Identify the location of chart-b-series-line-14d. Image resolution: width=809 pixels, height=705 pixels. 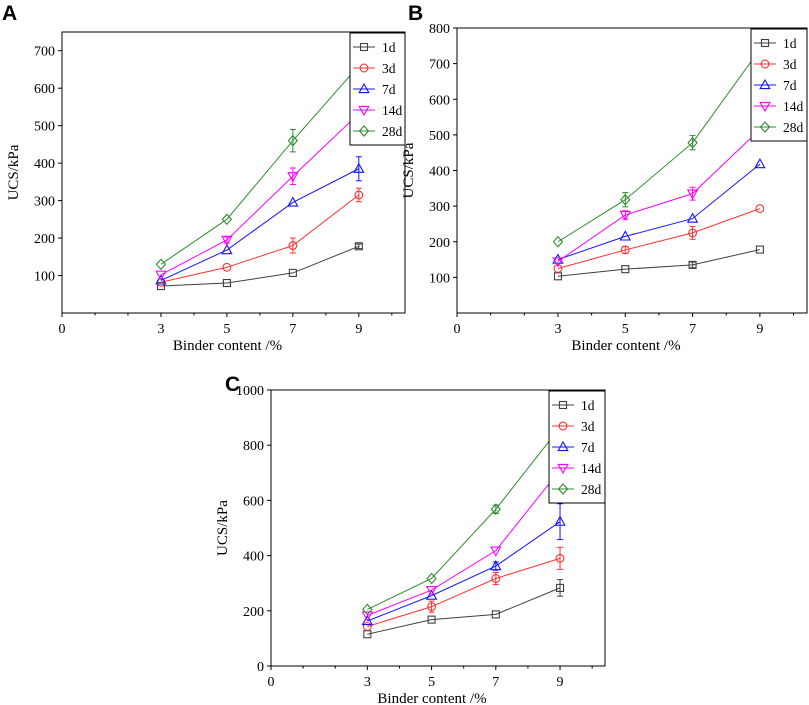
(659, 195).